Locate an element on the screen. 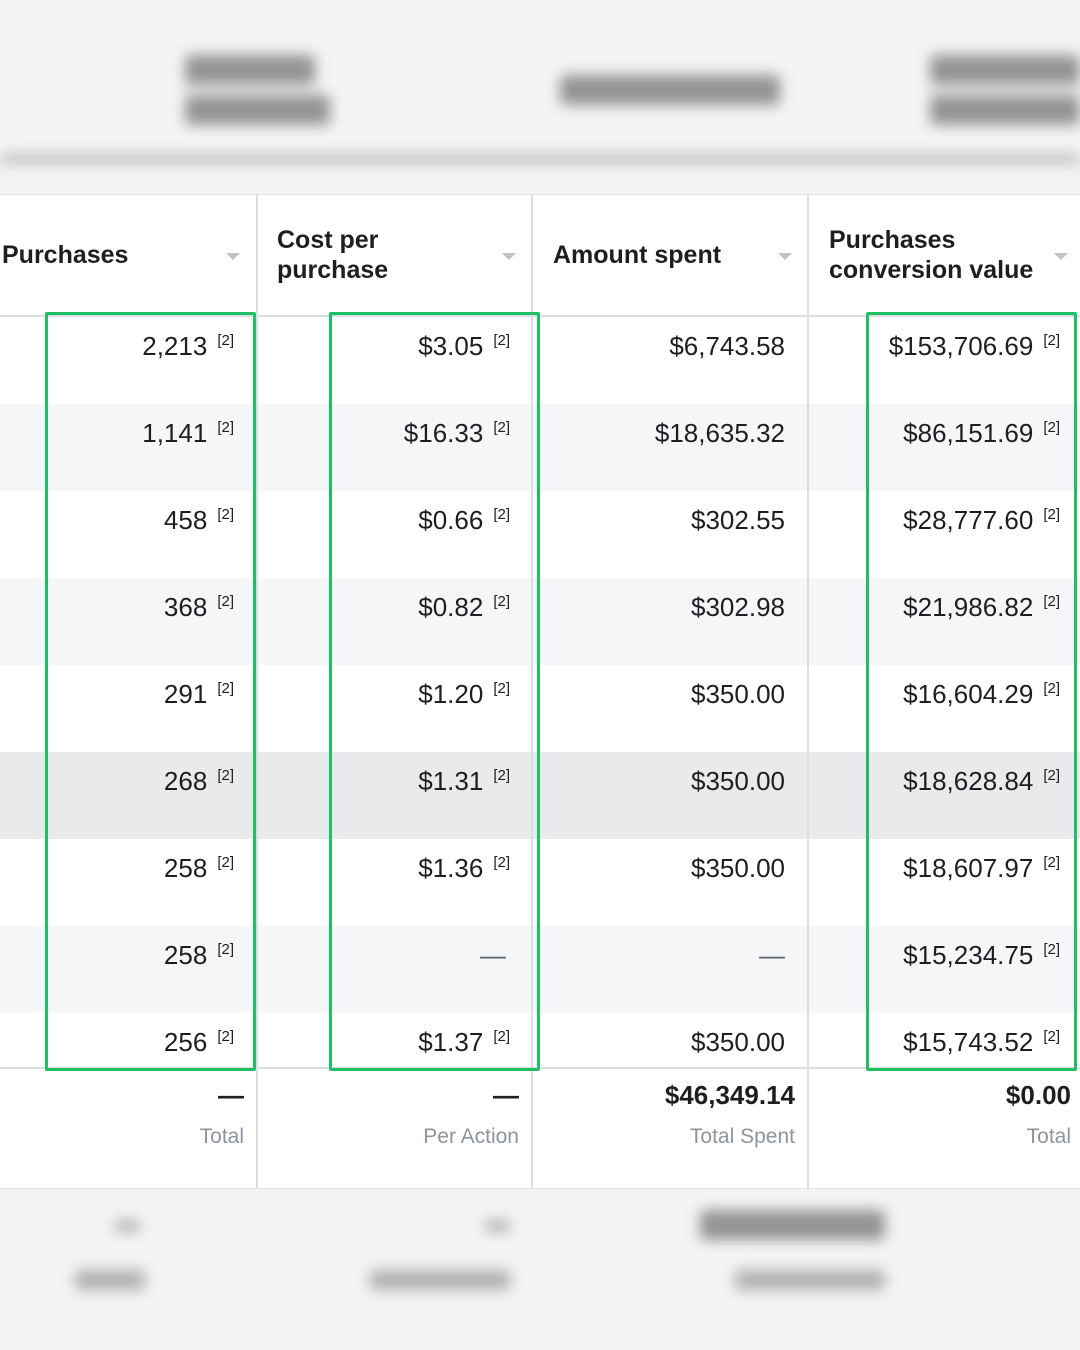  footer-purchases-label: Total is located at coordinates (221, 1136).